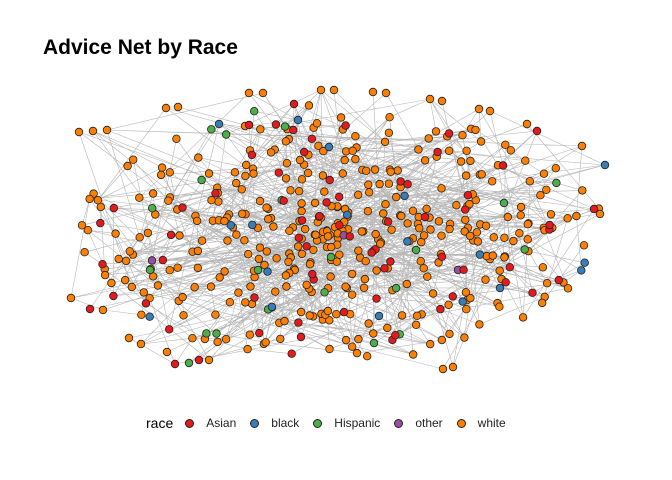 The height and width of the screenshot is (480, 672). Describe the element at coordinates (140, 47) in the screenshot. I see `plot-title: Advice Net by Race` at that location.